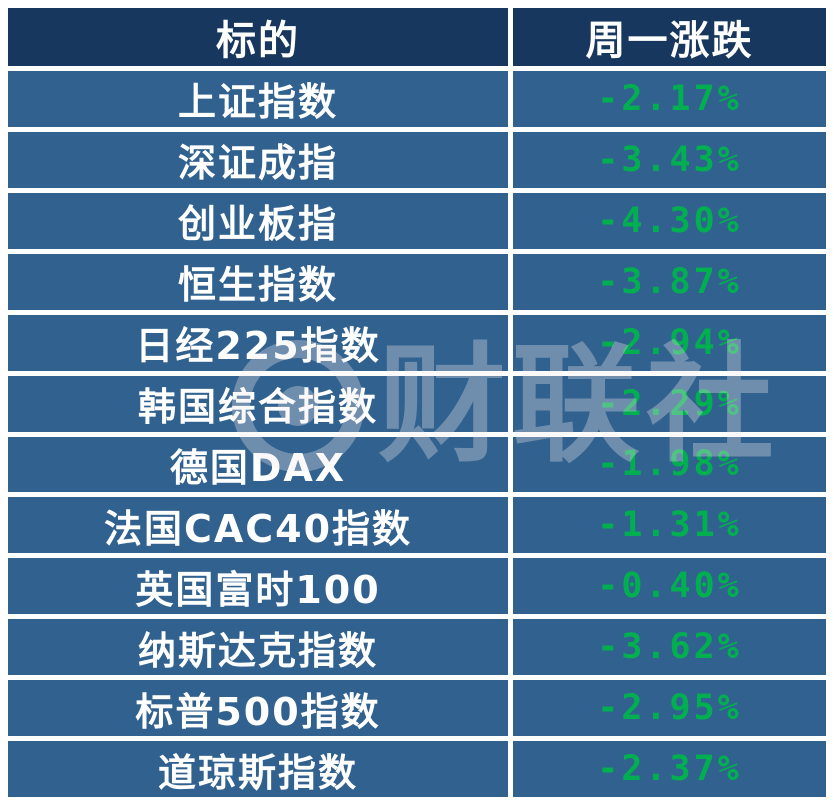 The width and height of the screenshot is (834, 805). What do you see at coordinates (669, 525) in the screenshot?
I see `index-change: -1.31%` at bounding box center [669, 525].